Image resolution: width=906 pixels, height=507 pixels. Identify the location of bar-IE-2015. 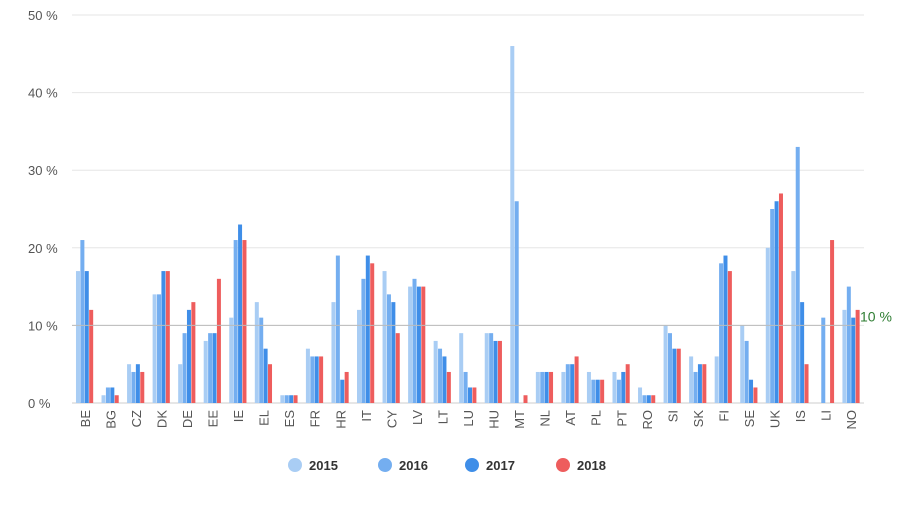
(231, 360).